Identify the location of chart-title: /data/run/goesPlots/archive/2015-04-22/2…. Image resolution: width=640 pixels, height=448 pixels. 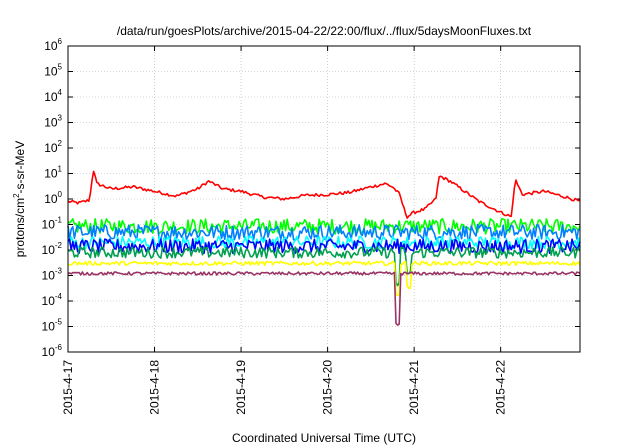
(324, 31).